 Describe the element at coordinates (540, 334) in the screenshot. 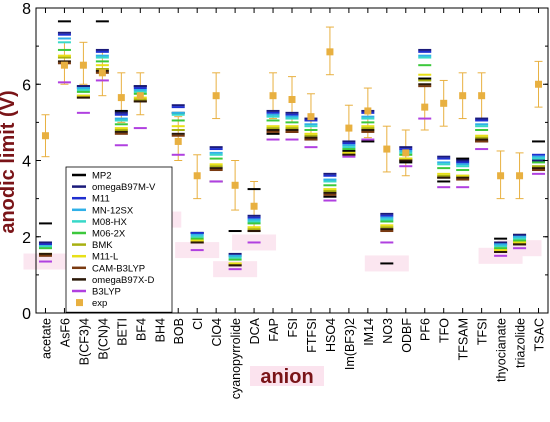

I see `x-tick-label: TSAC` at that location.